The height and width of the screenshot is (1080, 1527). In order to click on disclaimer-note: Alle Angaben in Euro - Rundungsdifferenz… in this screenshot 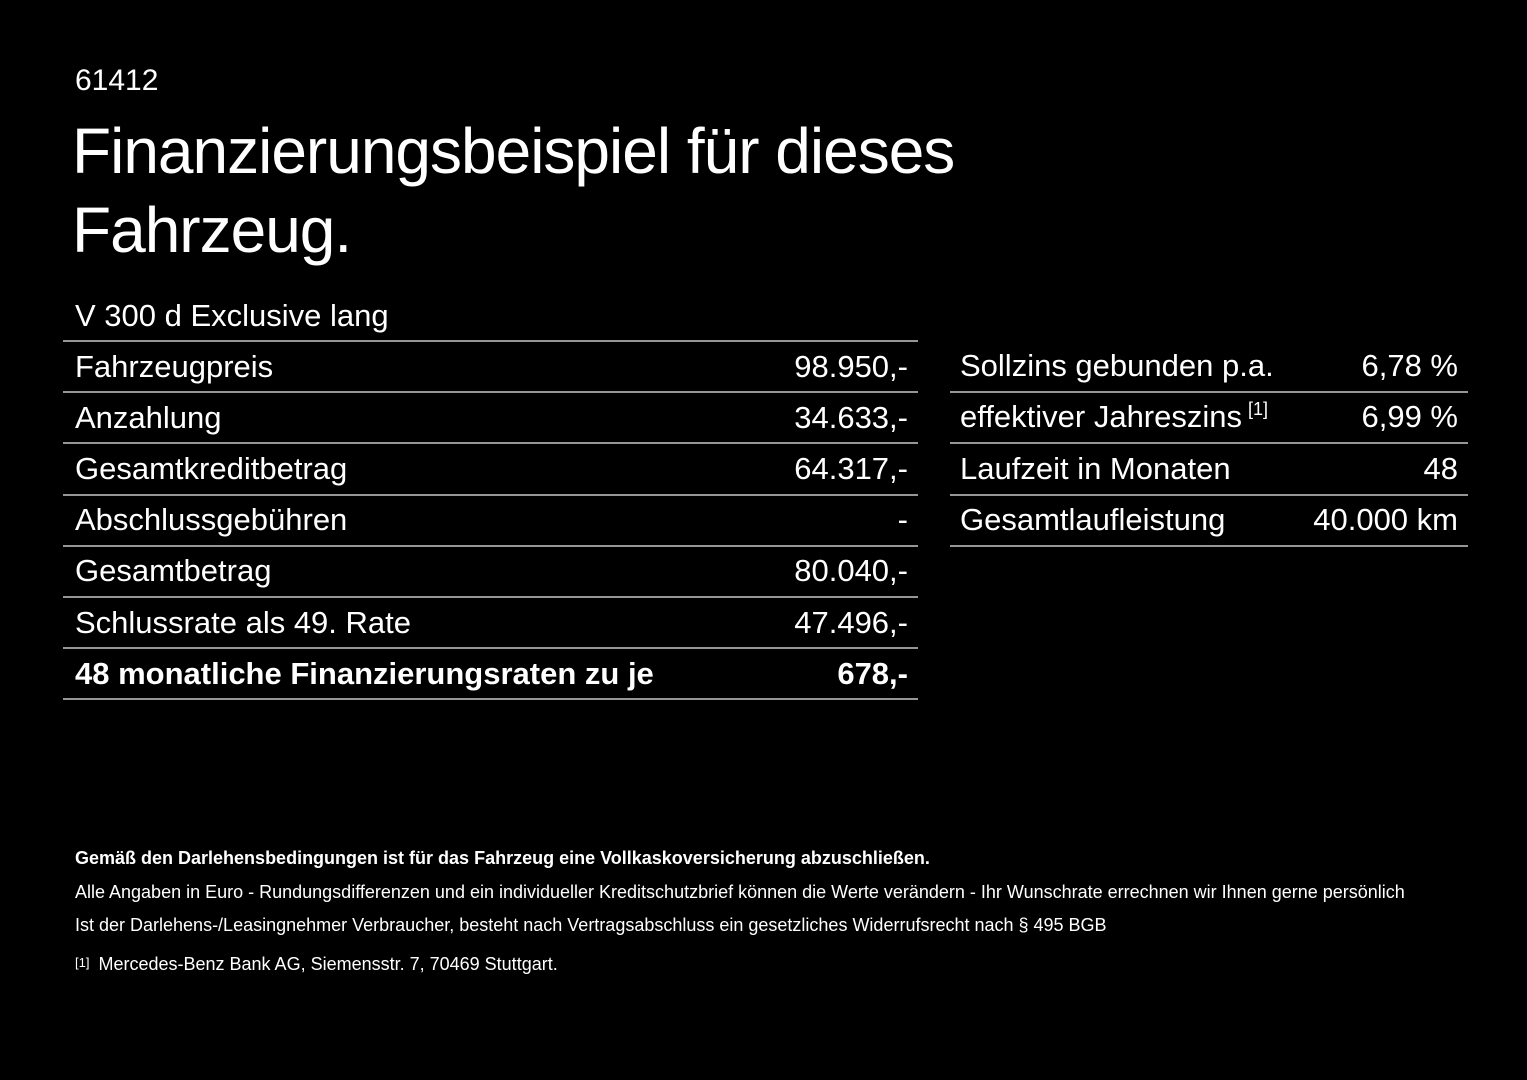, I will do `click(740, 892)`.